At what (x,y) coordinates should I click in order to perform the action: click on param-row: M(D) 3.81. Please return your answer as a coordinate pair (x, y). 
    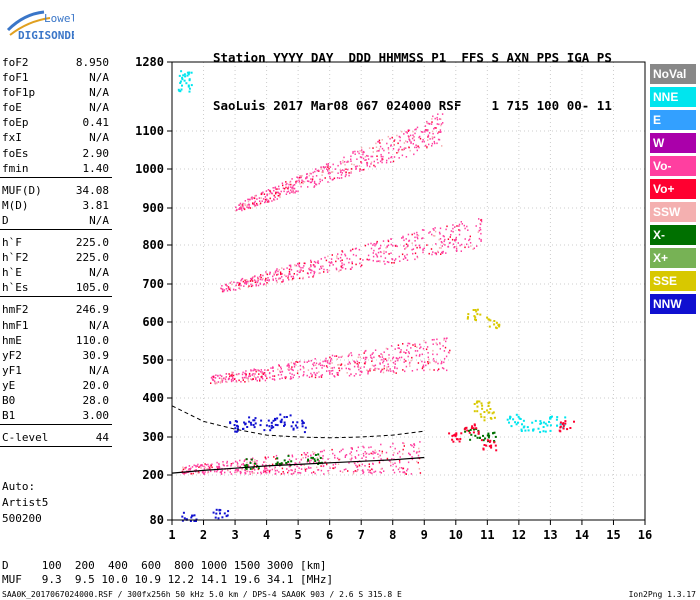
    Looking at the image, I should click on (56, 205).